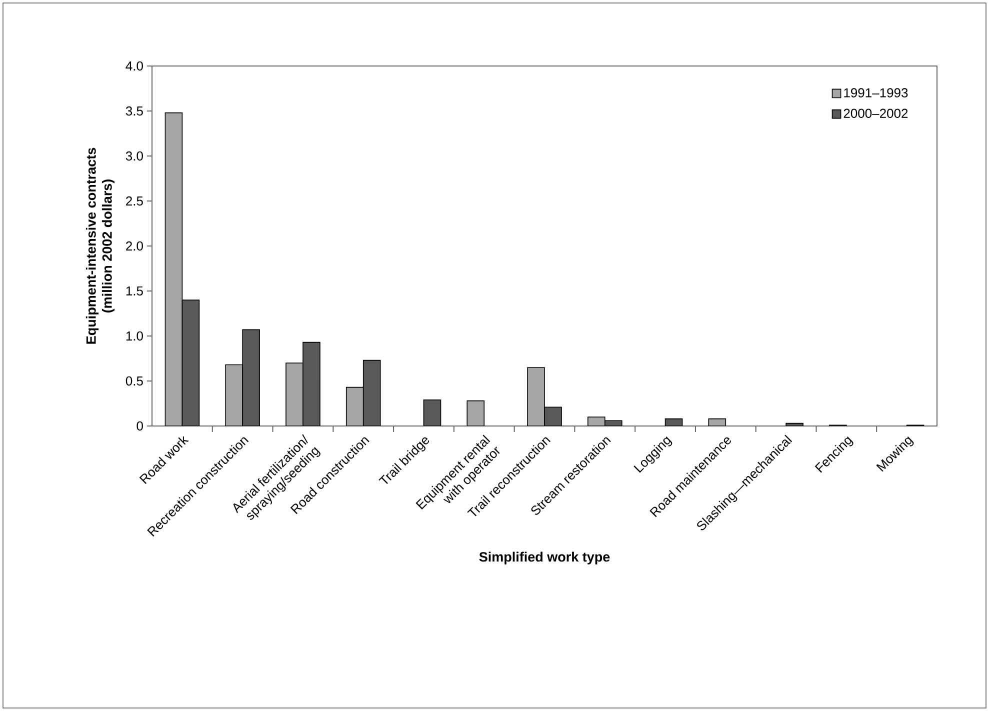 The image size is (989, 711). I want to click on y-tick-label: 0.5, so click(134, 381).